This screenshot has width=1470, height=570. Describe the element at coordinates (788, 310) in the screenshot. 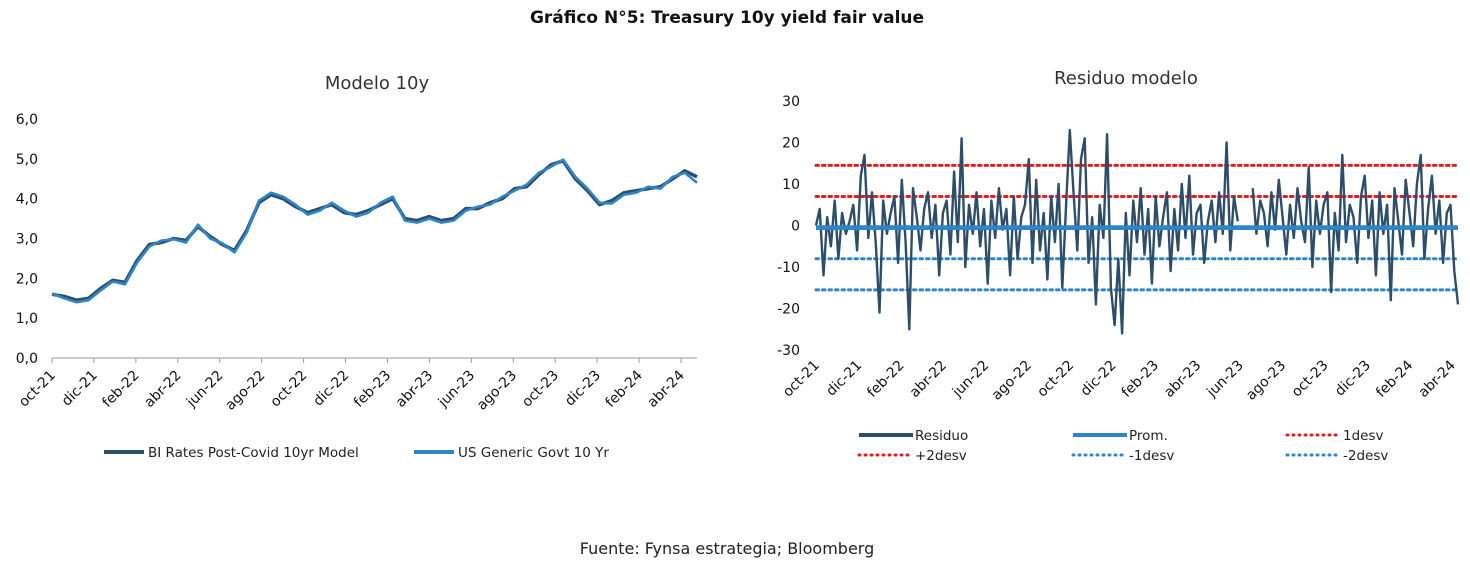

I see `y-tick-label: -20` at that location.